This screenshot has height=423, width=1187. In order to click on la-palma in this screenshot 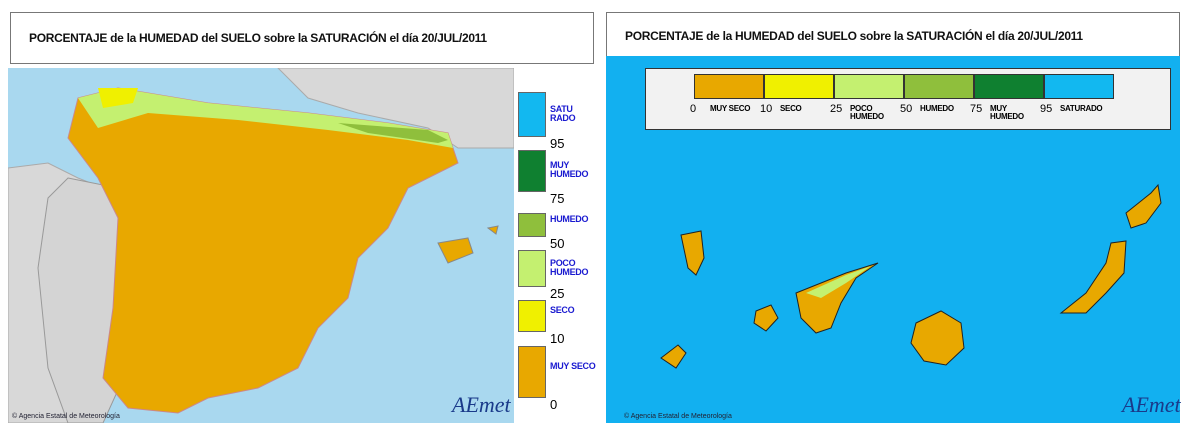, I will do `click(692, 253)`.